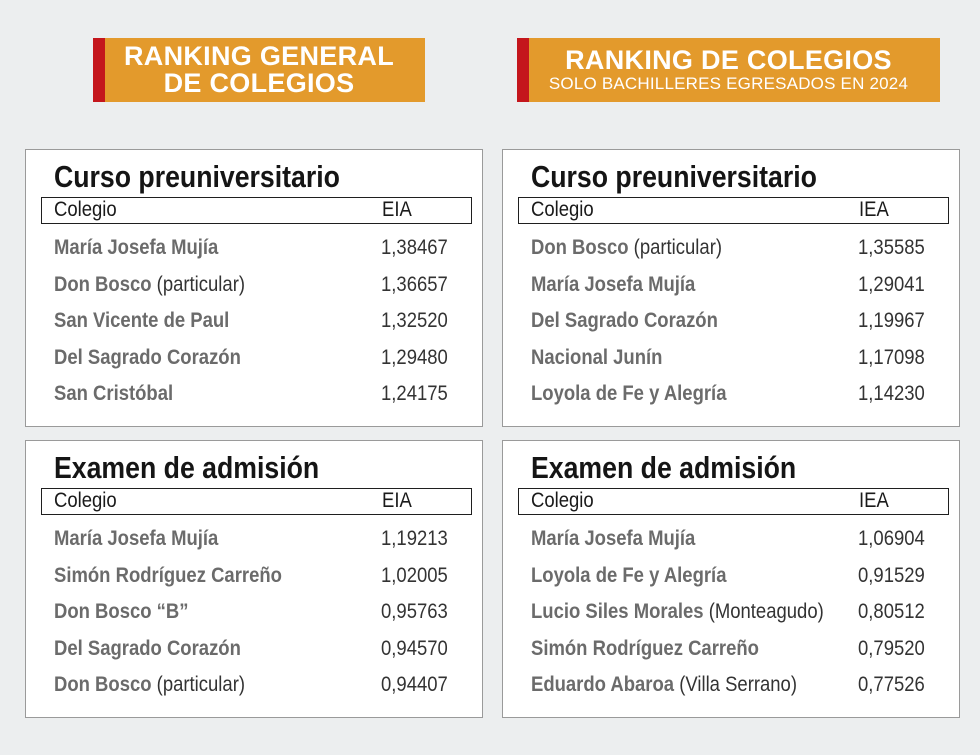 The height and width of the screenshot is (755, 980). I want to click on index-value: 0,94570, so click(414, 648).